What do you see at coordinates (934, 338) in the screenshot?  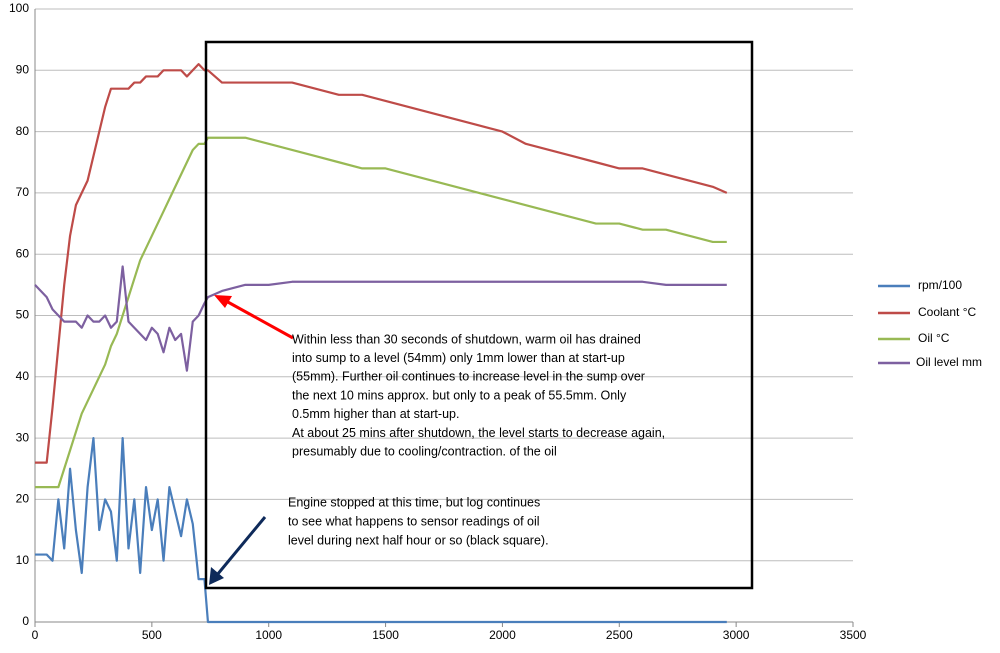 I see `legend-label: Oil °C` at bounding box center [934, 338].